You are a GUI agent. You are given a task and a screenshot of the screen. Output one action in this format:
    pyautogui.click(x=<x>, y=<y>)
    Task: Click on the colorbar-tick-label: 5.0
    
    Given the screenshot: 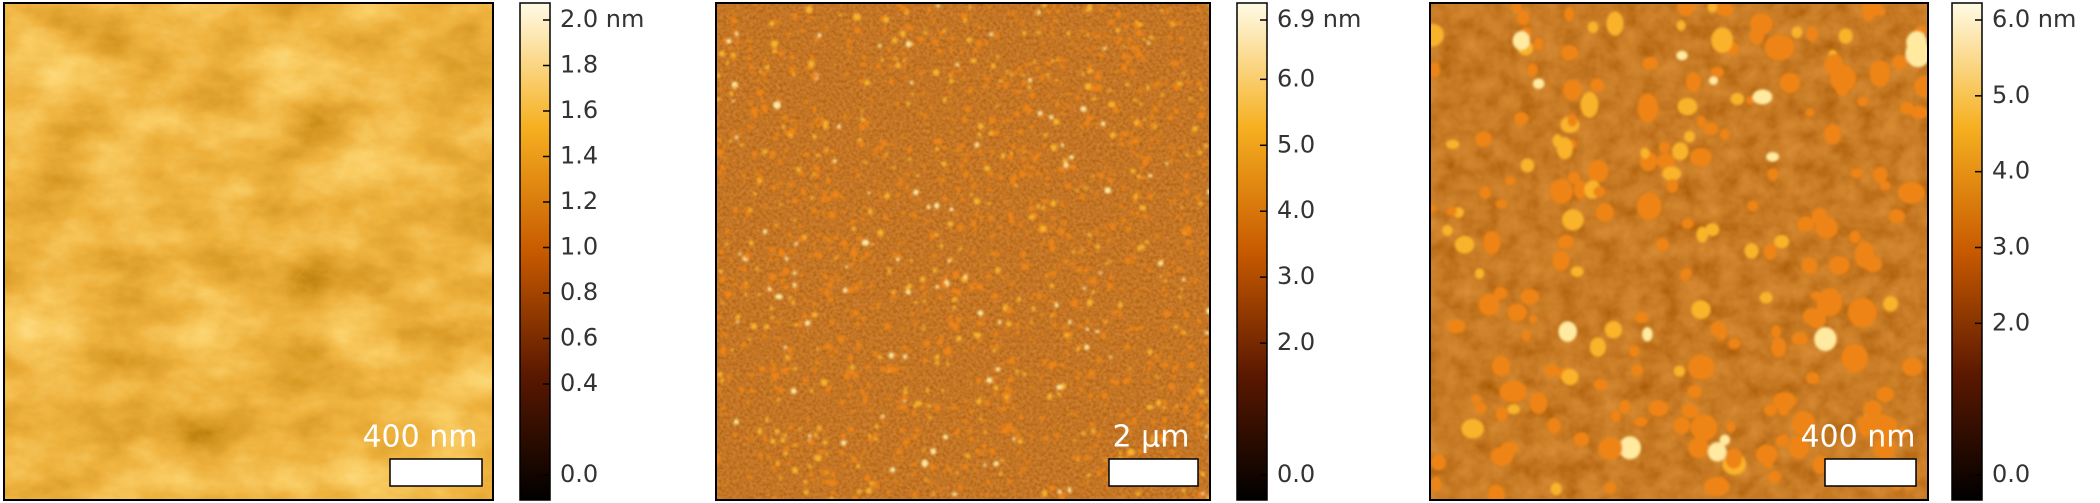 What is the action you would take?
    pyautogui.click(x=1296, y=144)
    